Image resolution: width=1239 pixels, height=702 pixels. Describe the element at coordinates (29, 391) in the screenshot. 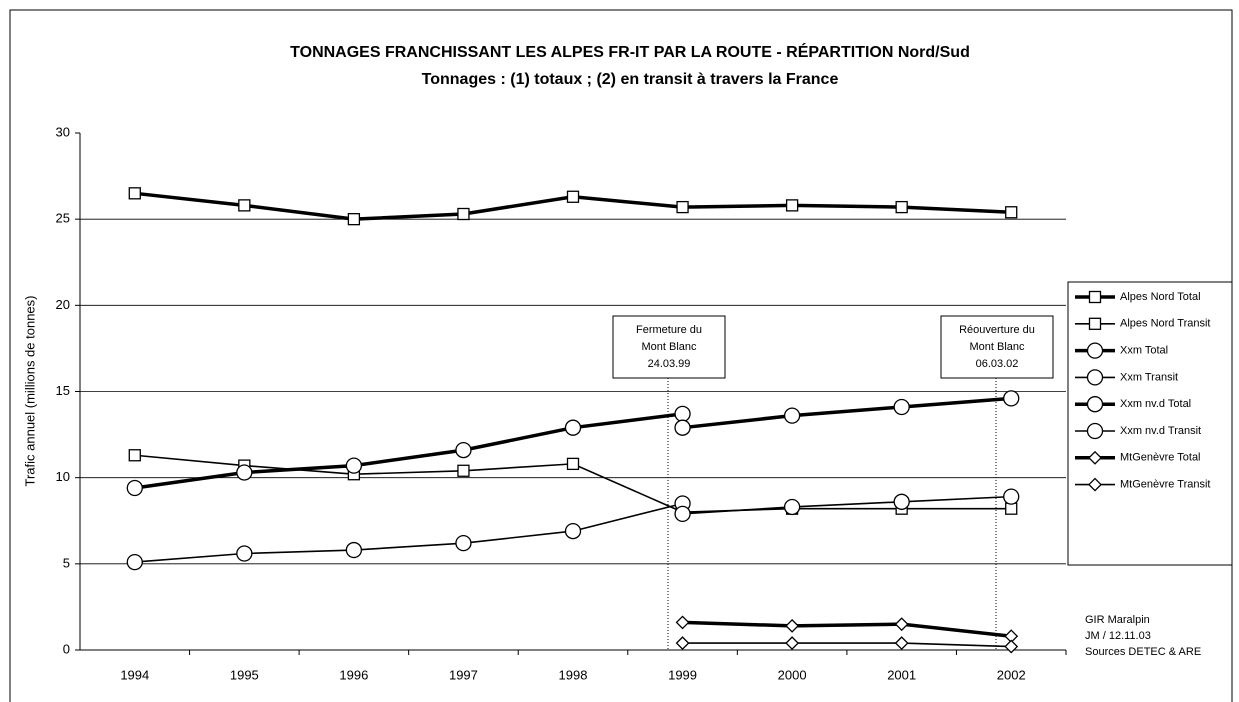

I see `y-axis-label: Trafic annuel (millions de tonnes)` at that location.